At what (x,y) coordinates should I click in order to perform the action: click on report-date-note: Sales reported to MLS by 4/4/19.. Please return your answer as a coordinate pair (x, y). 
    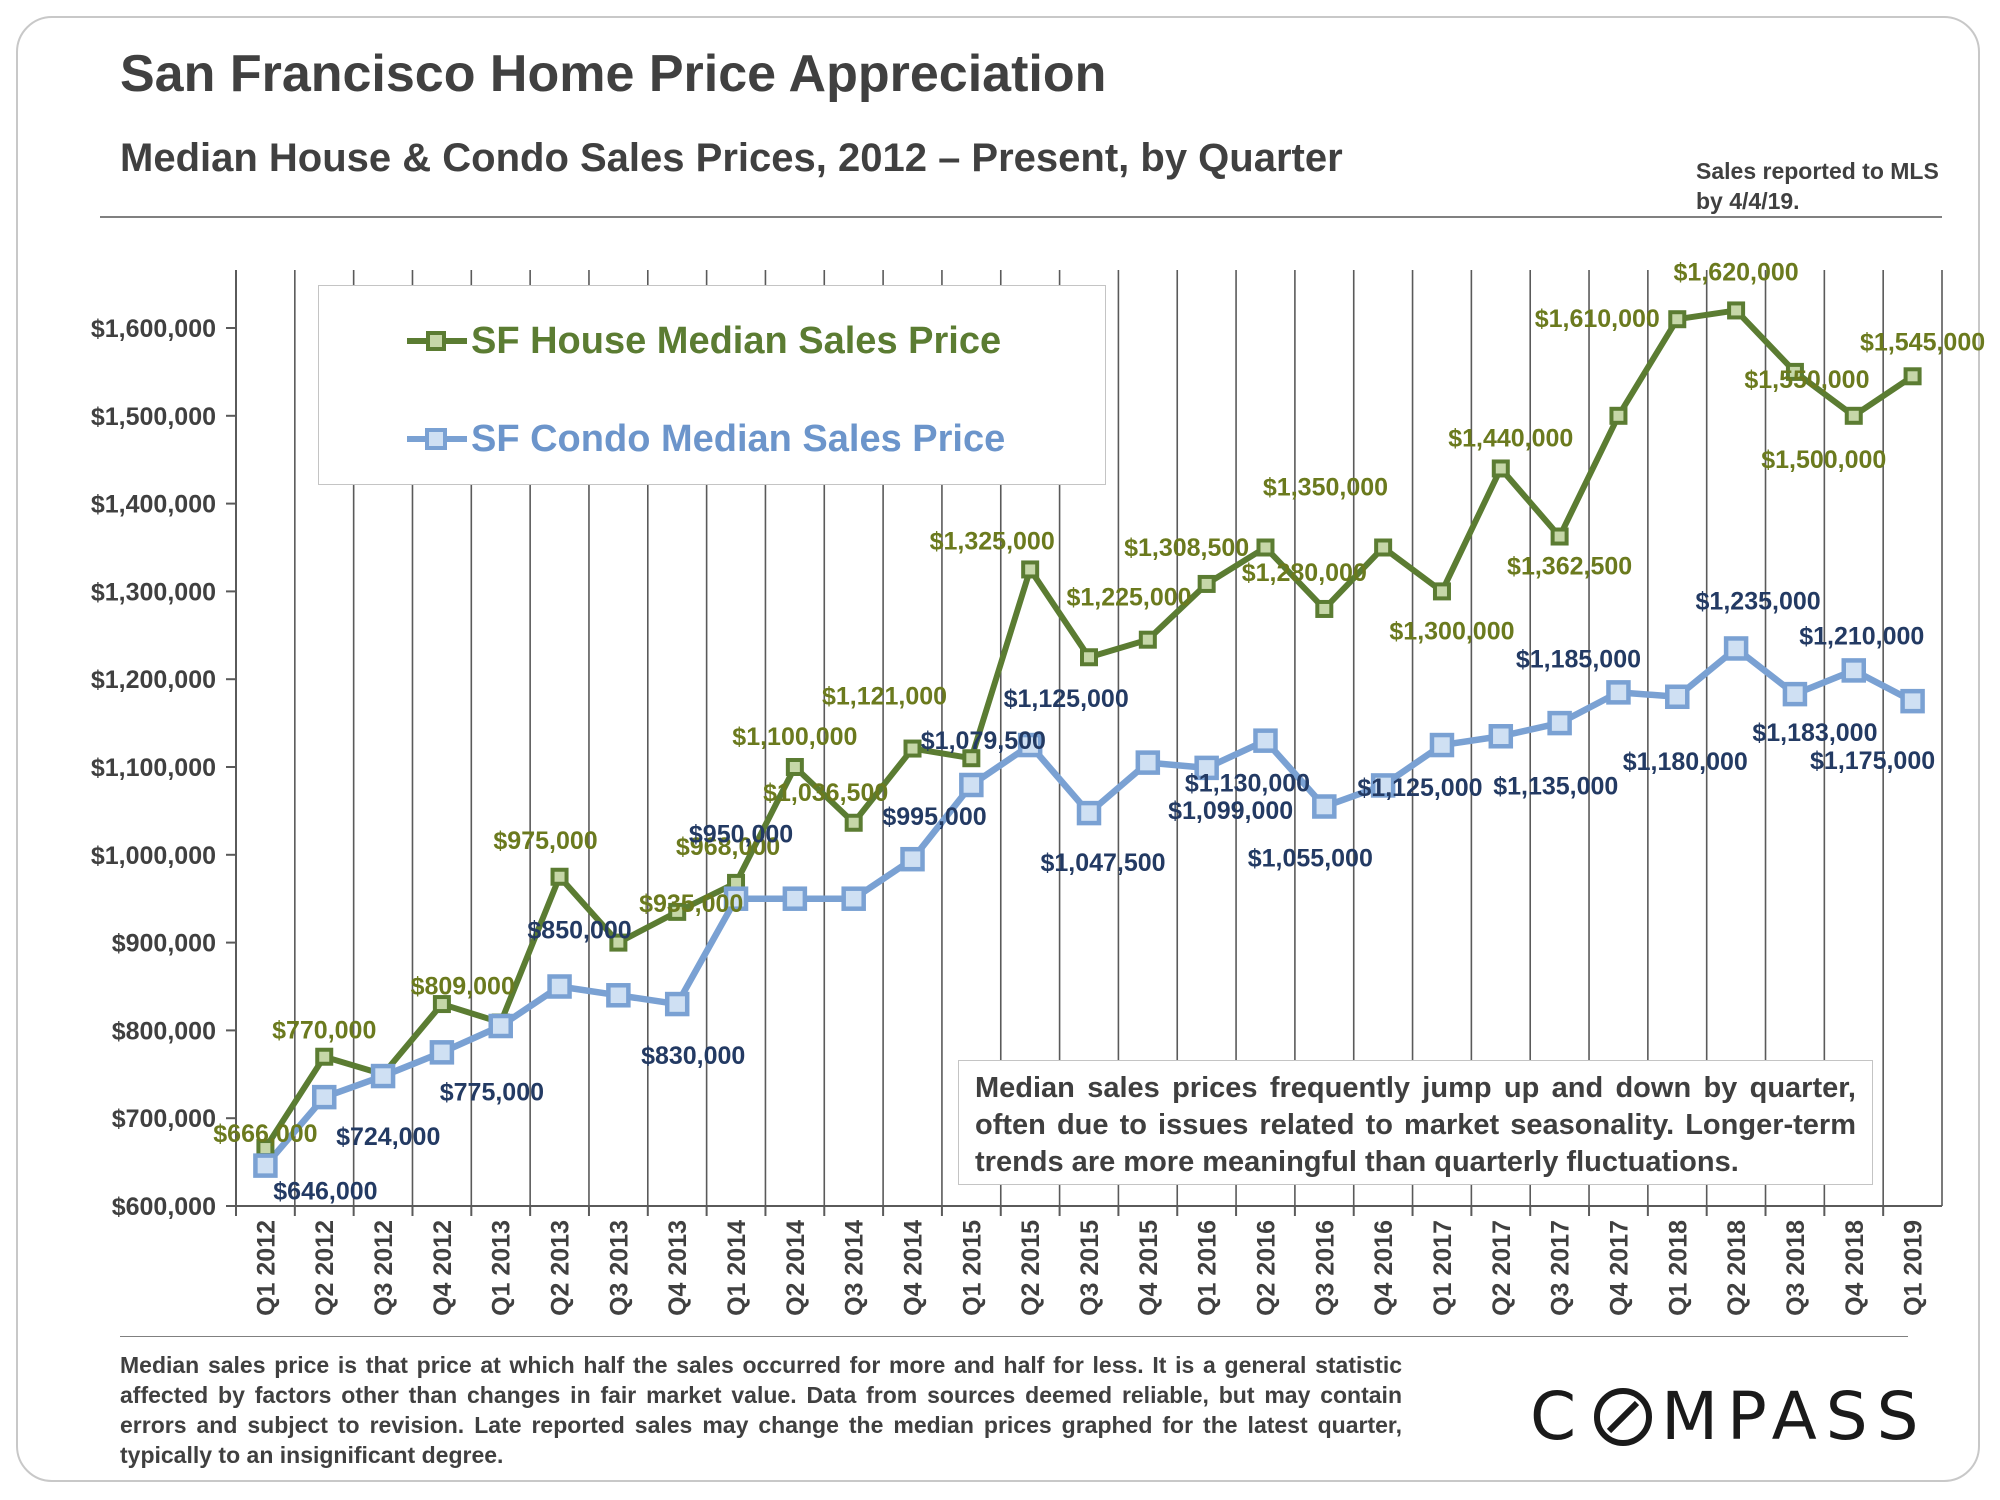
    Looking at the image, I should click on (1817, 186).